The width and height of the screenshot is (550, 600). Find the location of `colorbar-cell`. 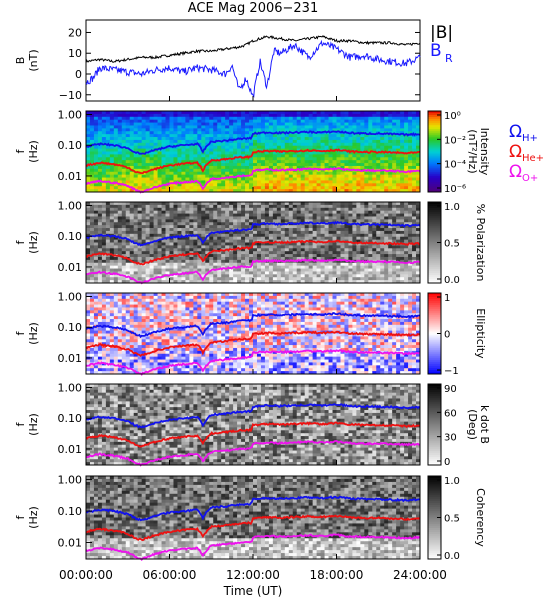

colorbar-cell is located at coordinates (434, 223).